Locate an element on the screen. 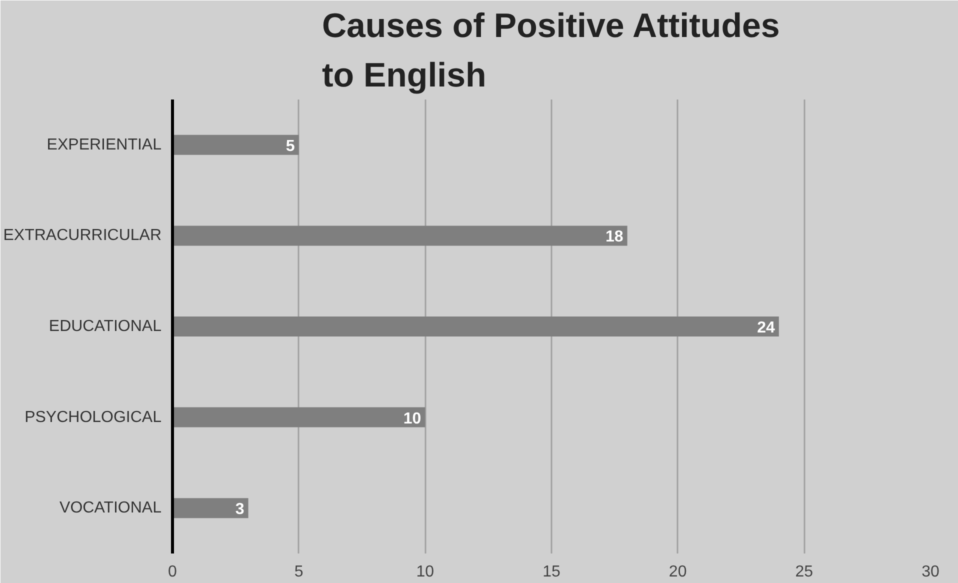  y-tick-label: VOCATIONAL is located at coordinates (111, 508).